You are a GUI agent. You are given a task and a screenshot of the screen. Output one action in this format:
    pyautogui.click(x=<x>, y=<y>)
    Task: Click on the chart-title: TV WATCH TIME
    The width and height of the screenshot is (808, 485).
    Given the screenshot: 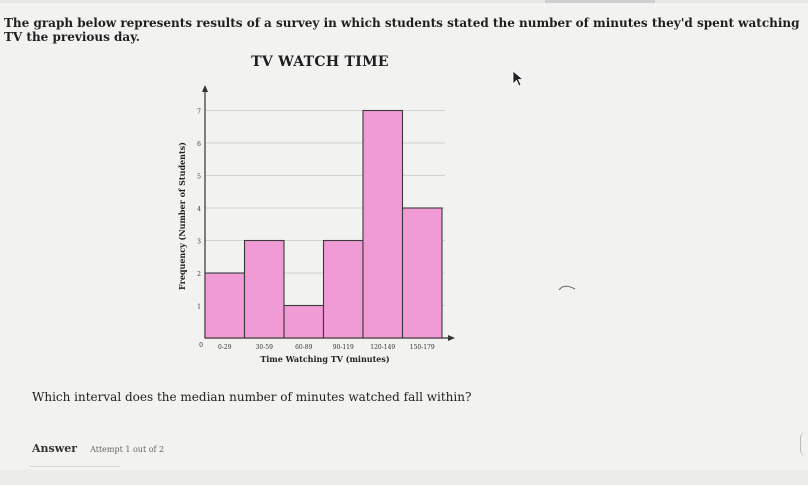 What is the action you would take?
    pyautogui.click(x=320, y=62)
    